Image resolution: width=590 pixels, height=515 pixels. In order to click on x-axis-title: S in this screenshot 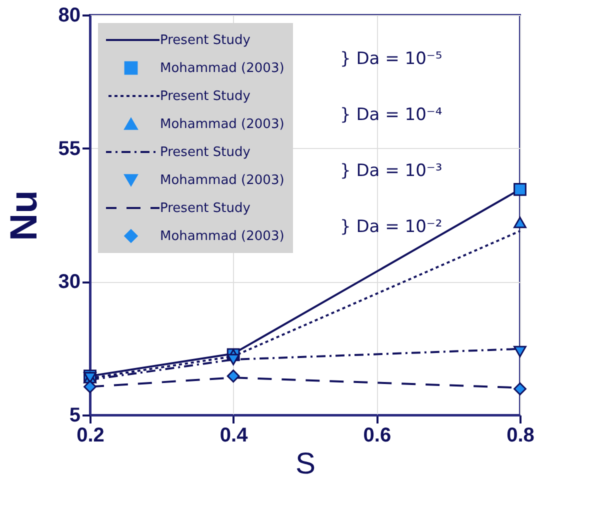, I will do `click(305, 464)`.